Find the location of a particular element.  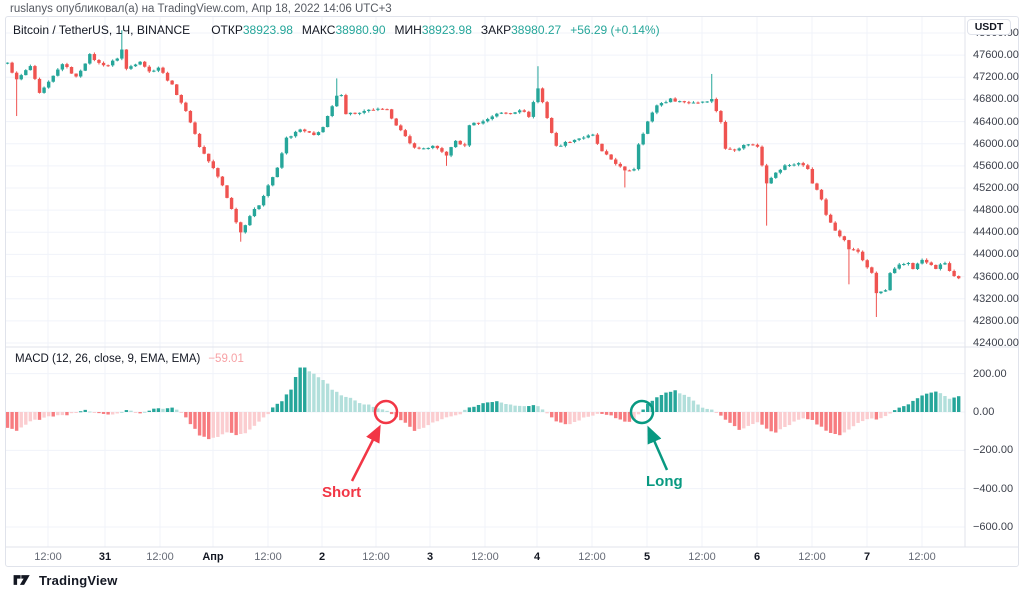

high-label: МАКС is located at coordinates (318, 30).